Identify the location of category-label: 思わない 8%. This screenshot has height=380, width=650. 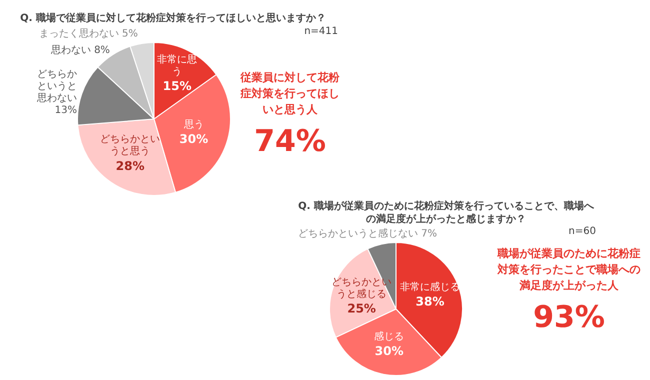
(80, 50).